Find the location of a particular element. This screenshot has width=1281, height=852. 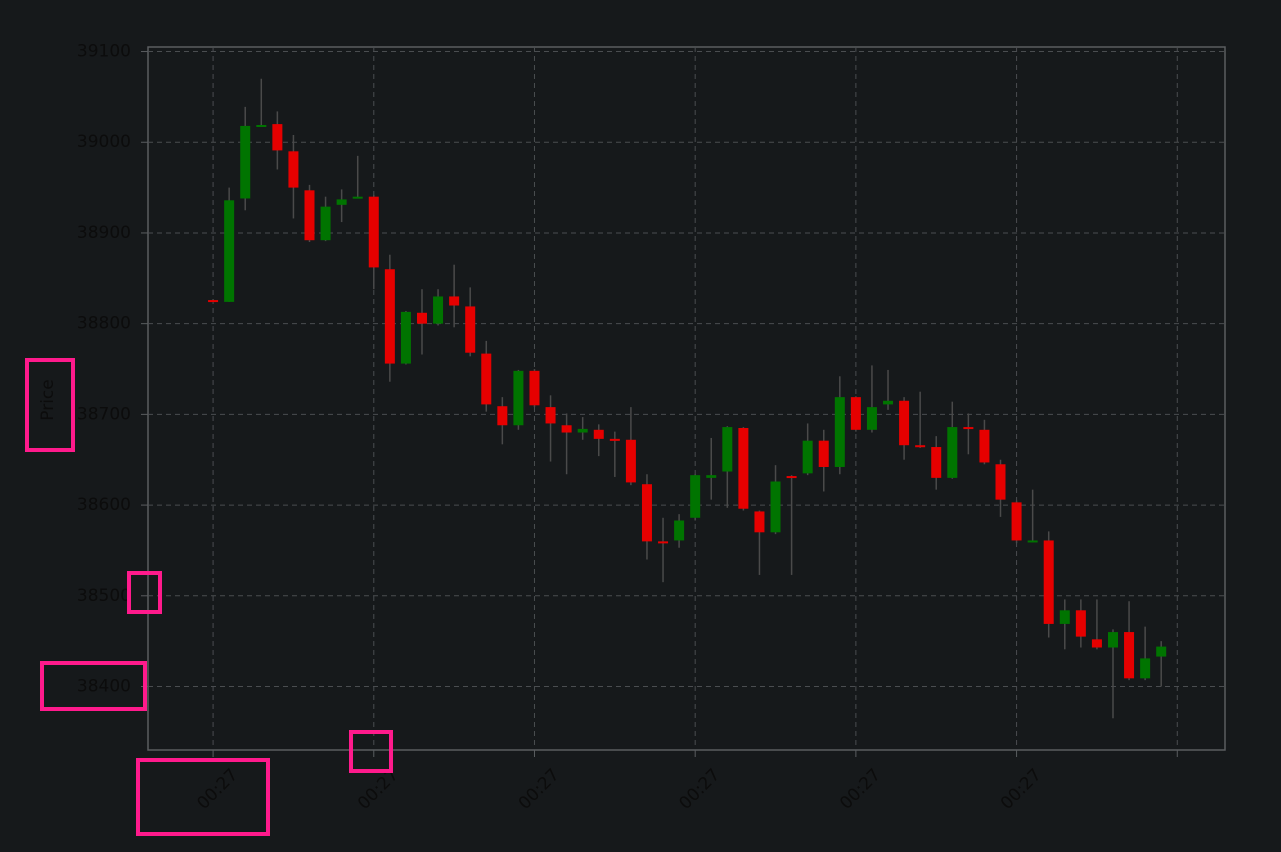

y-tick-label: 38400 is located at coordinates (104, 687).